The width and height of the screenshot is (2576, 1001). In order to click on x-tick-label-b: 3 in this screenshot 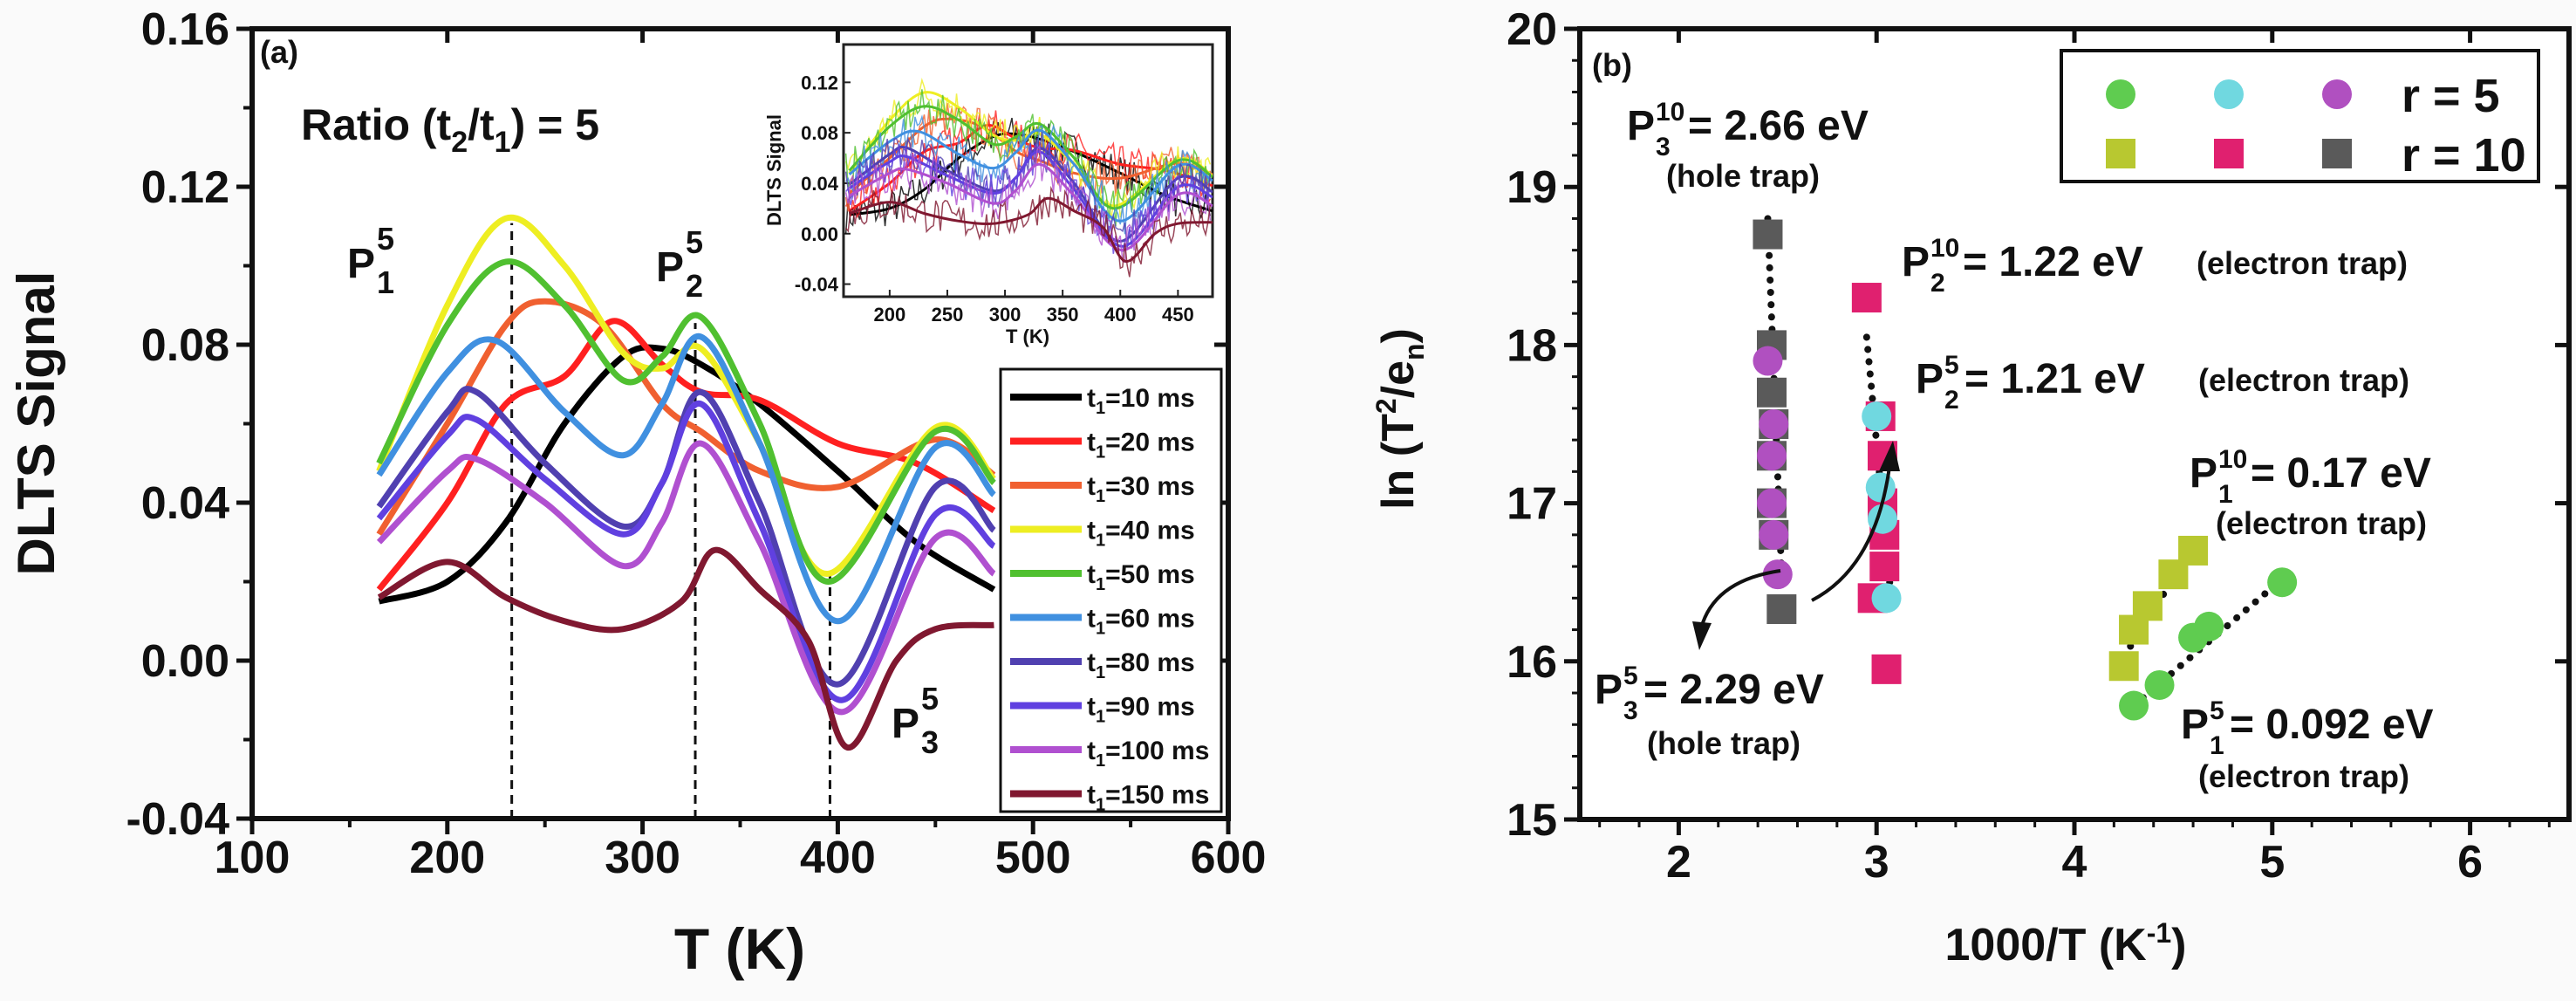, I will do `click(1877, 862)`.